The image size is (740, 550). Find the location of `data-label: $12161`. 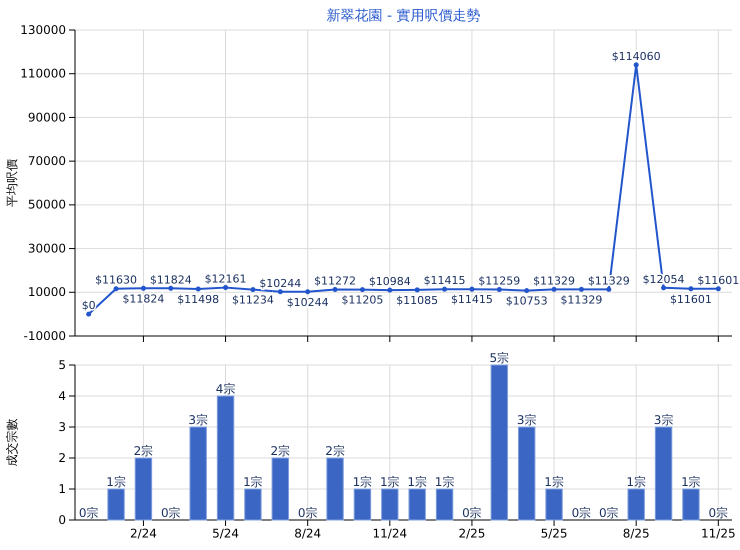

data-label: $12161 is located at coordinates (225, 279).